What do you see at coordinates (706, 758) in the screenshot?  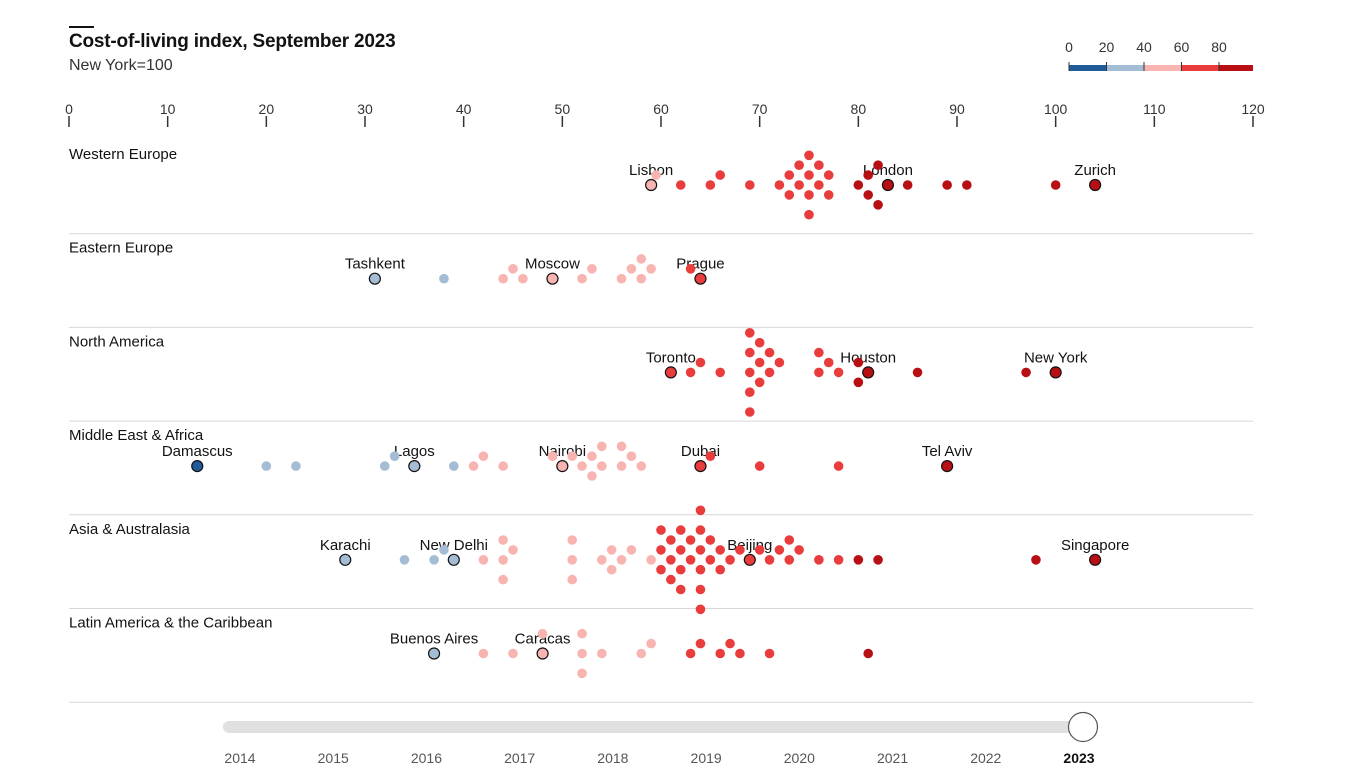 I see `year-label: 2019` at bounding box center [706, 758].